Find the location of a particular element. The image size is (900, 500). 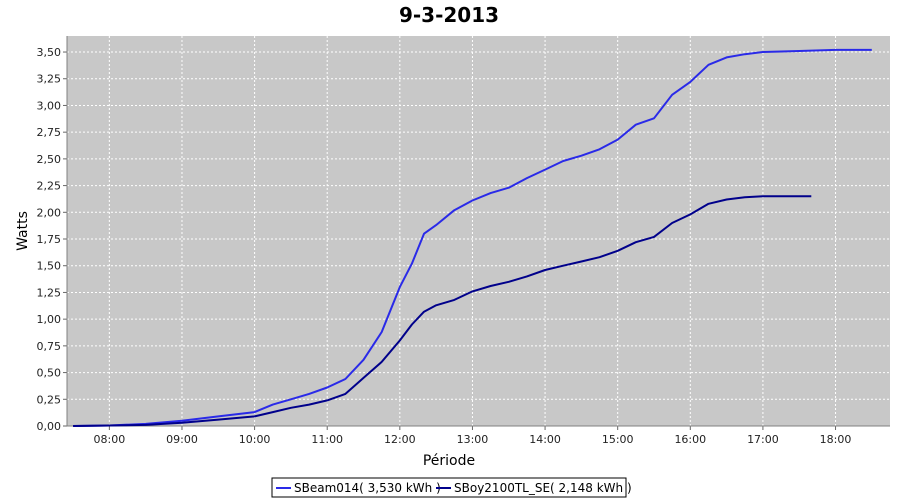

y-tick-label: 0,25 is located at coordinates (49, 399).